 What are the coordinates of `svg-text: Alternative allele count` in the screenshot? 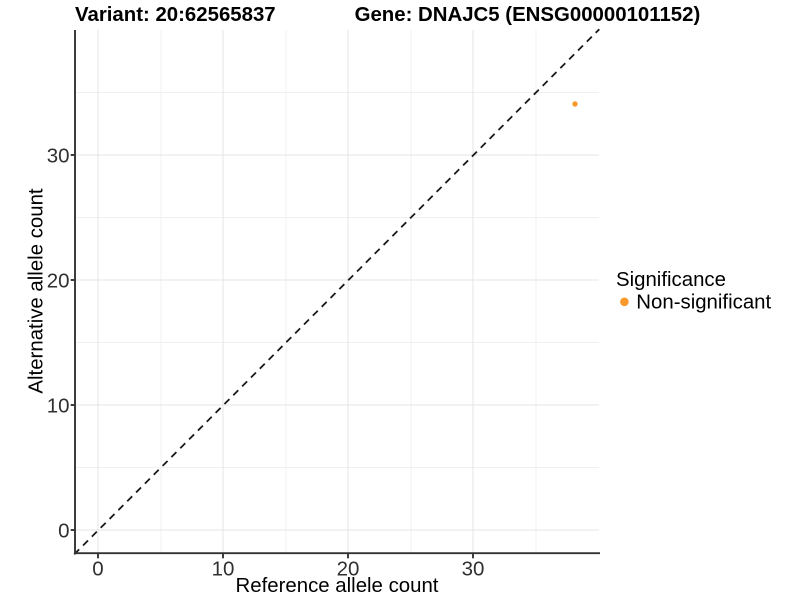 It's located at (36, 290).